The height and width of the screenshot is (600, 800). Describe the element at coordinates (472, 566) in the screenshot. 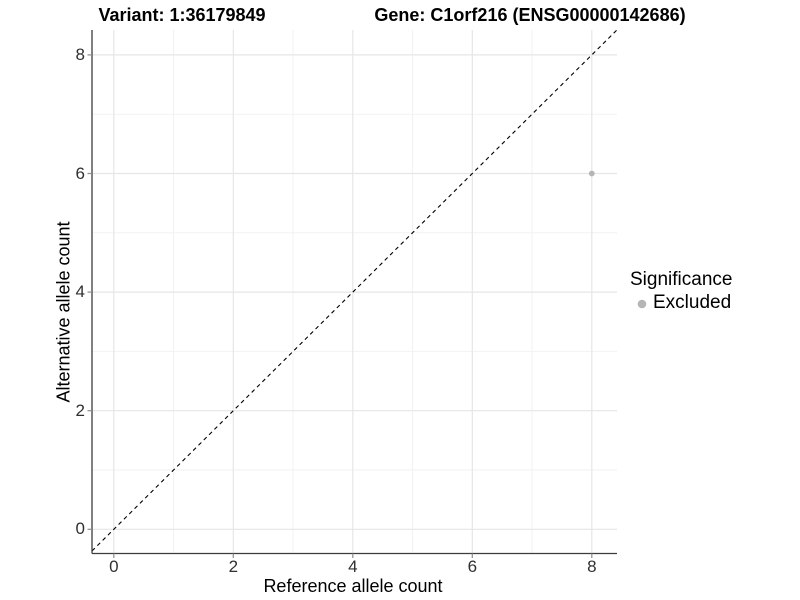

I see `x-tick-label: 6` at that location.